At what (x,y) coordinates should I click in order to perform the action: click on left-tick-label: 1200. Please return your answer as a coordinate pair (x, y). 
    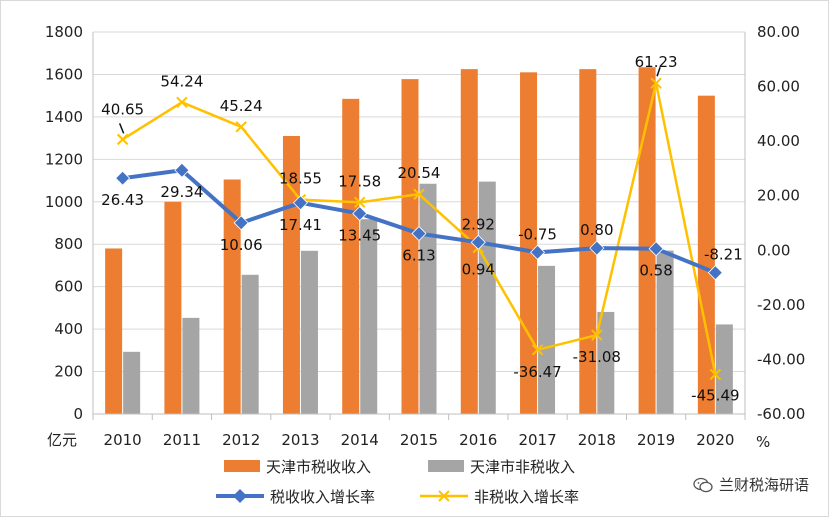
    Looking at the image, I should click on (64, 159).